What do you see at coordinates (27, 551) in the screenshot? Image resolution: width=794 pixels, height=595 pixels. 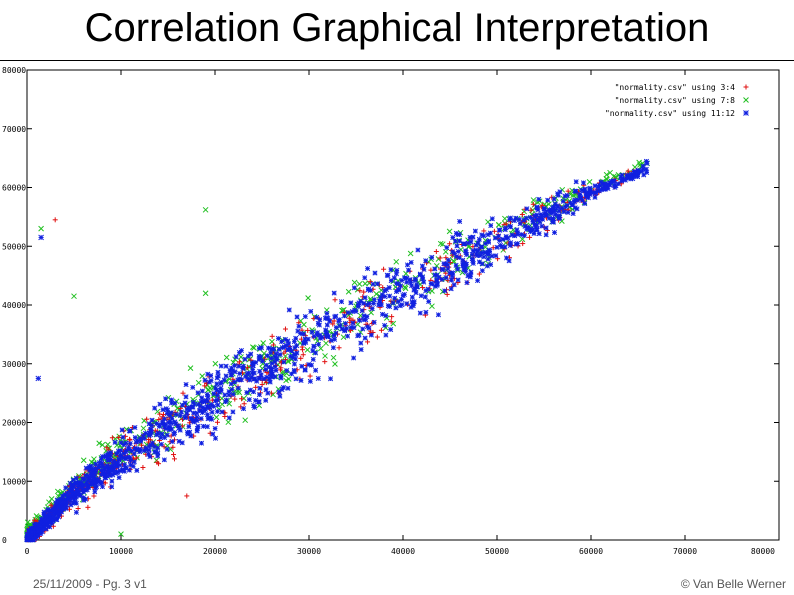 I see `x-tick-label: 0` at bounding box center [27, 551].